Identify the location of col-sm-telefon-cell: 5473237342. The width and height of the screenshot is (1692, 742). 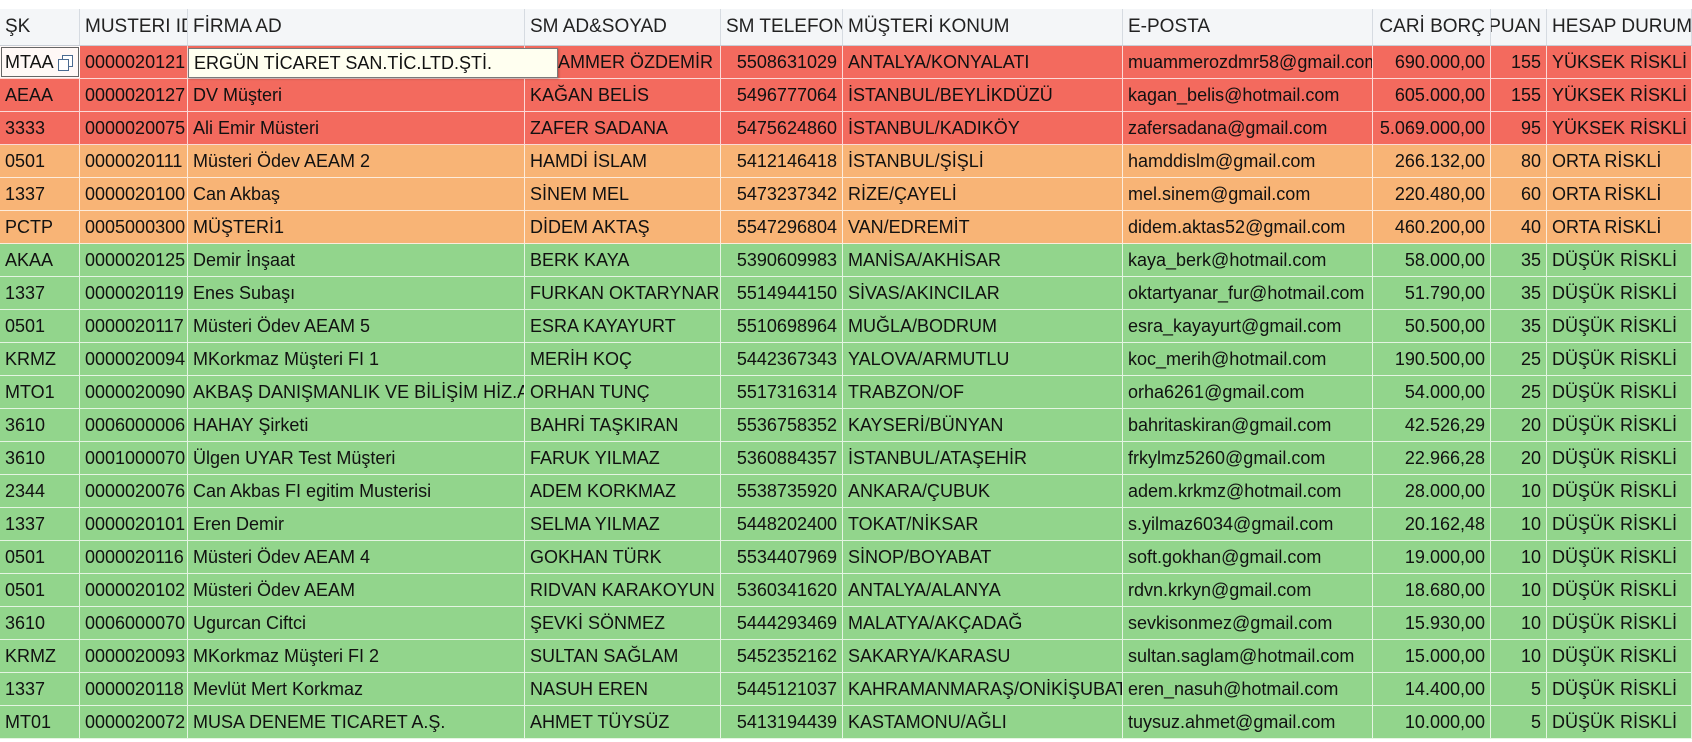
(782, 194).